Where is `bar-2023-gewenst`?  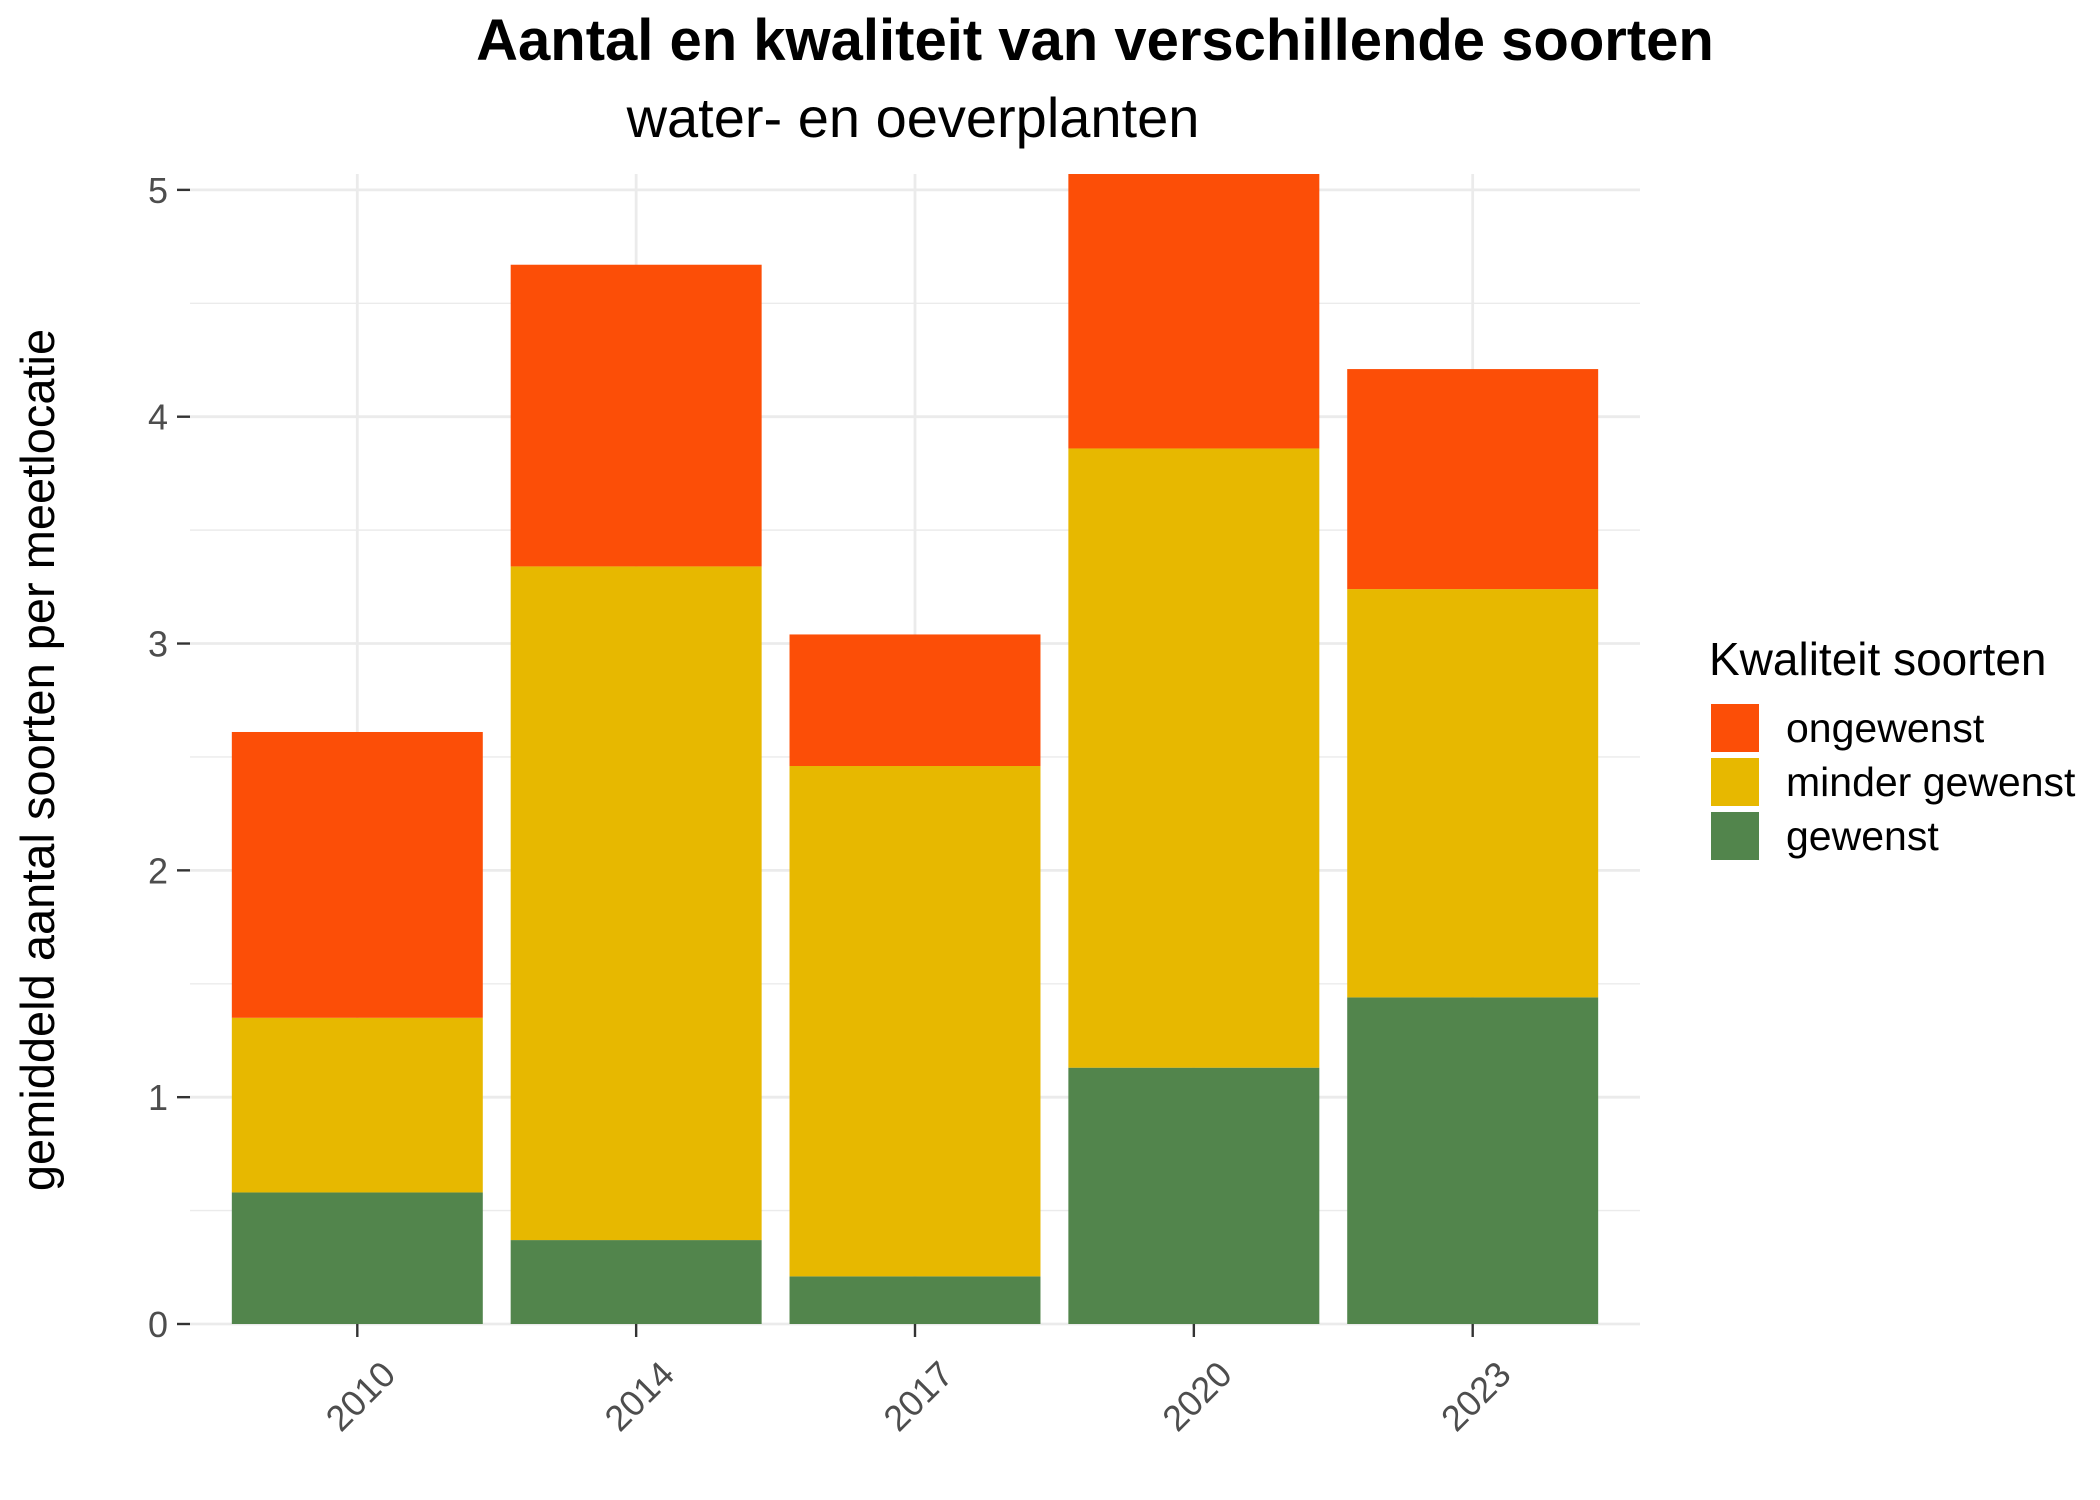 bar-2023-gewenst is located at coordinates (1473, 1160).